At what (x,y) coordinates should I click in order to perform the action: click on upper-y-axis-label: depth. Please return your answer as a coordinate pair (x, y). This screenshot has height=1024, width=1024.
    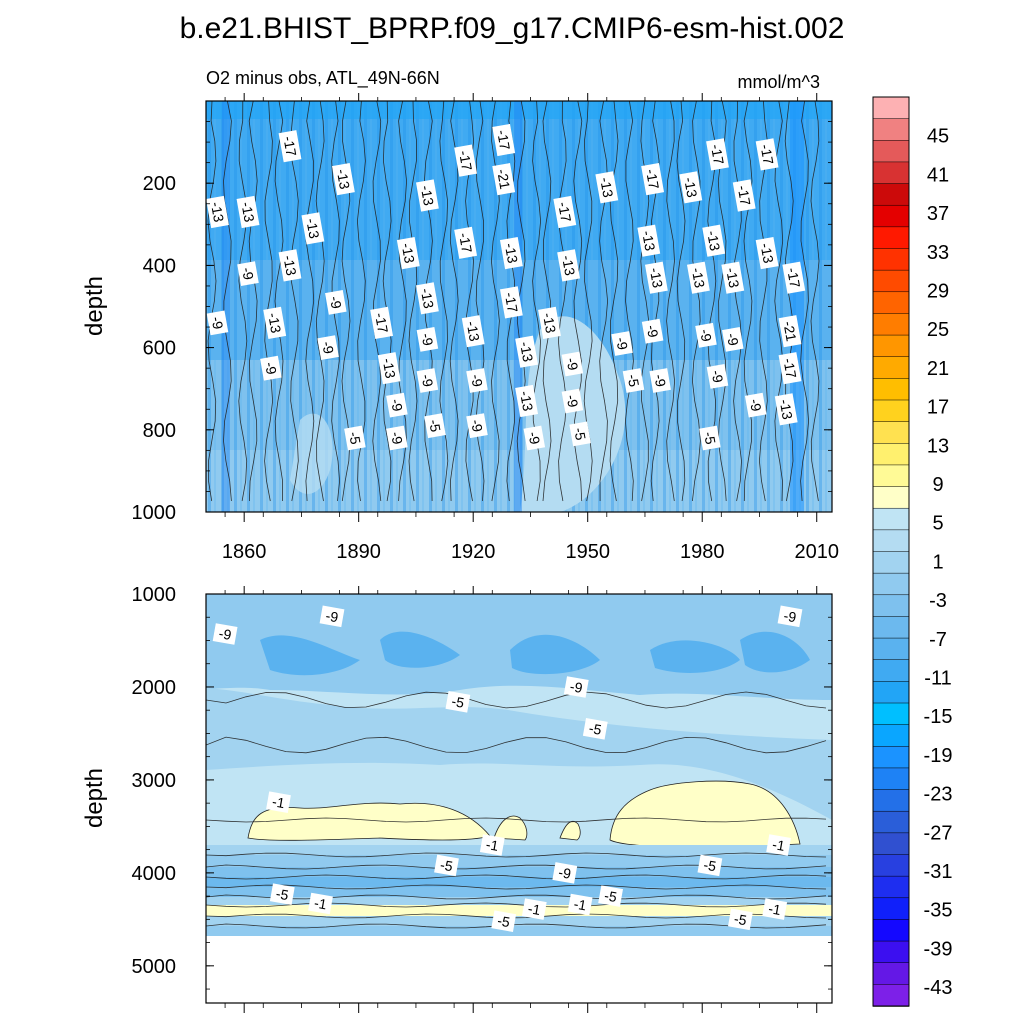
    Looking at the image, I should click on (94, 306).